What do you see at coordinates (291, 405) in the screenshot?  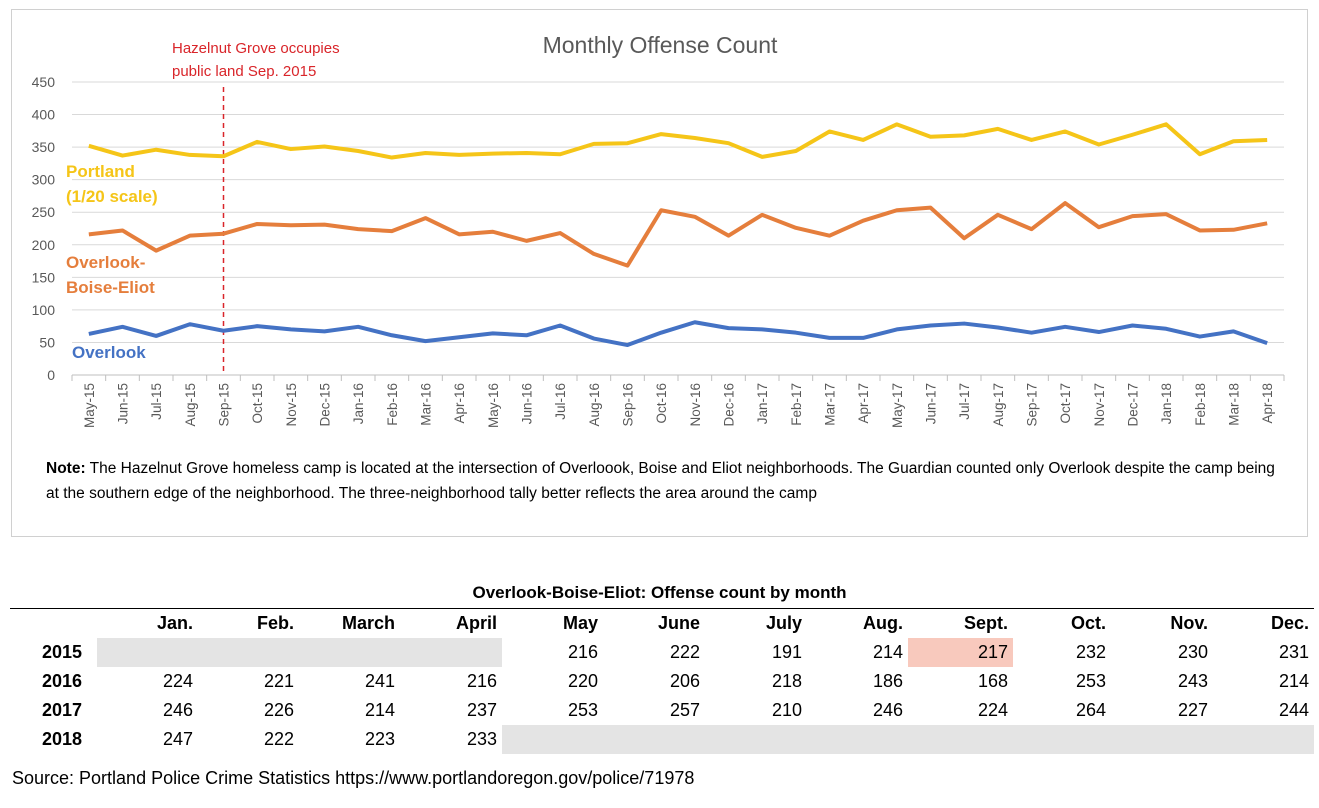 I see `x-tick-label: Nov-15` at bounding box center [291, 405].